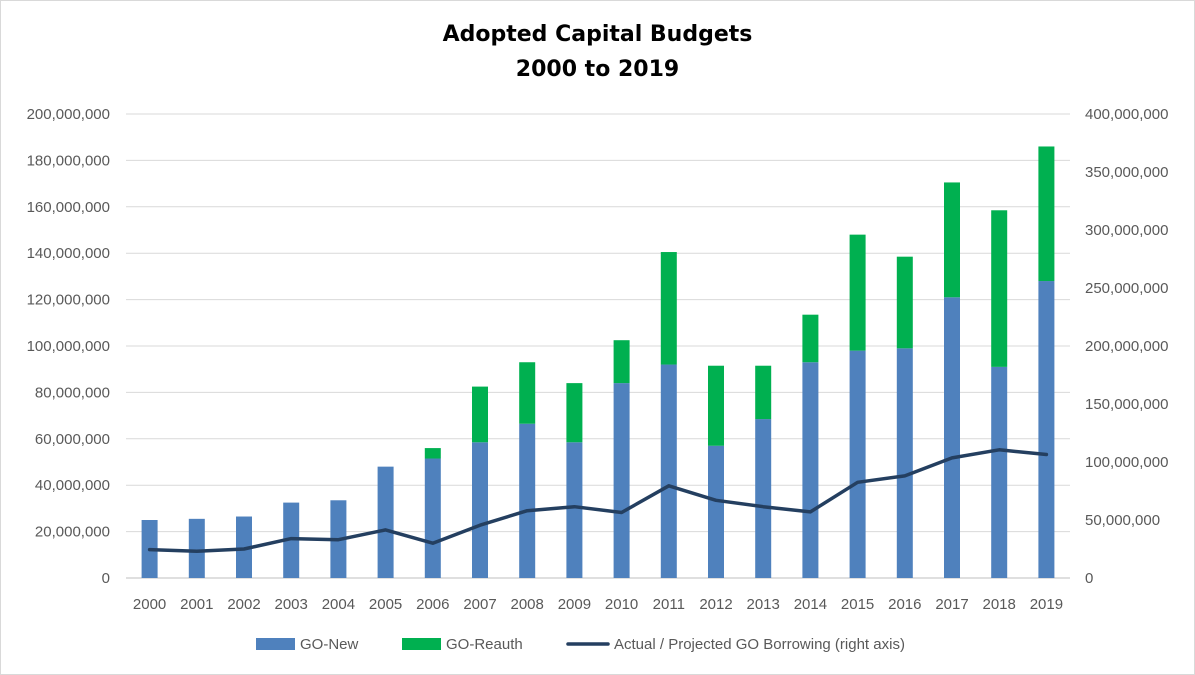  Describe the element at coordinates (72, 439) in the screenshot. I see `left-axis-tick-label: 60,000,000` at that location.